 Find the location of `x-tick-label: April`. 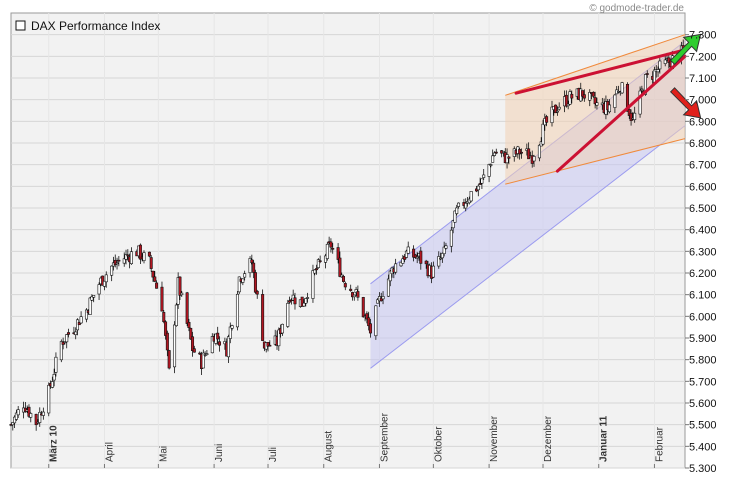

x-tick-label: April is located at coordinates (109, 452).